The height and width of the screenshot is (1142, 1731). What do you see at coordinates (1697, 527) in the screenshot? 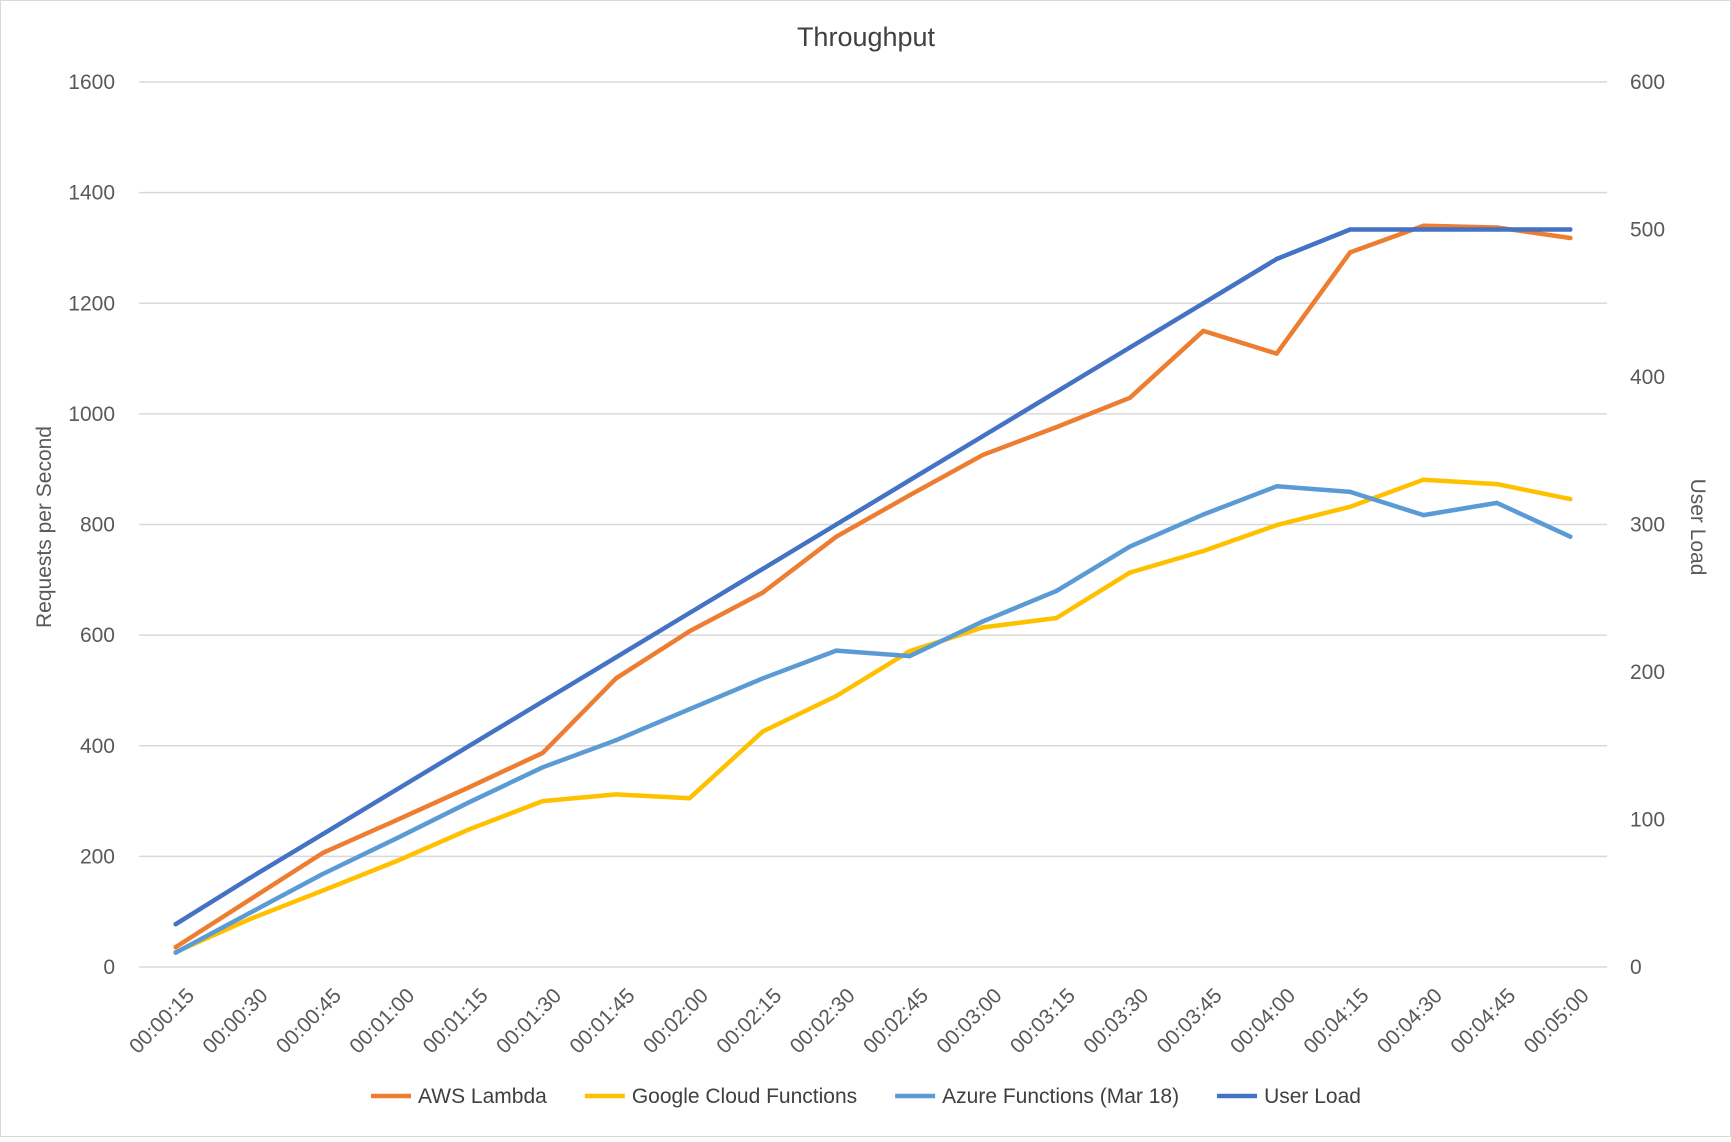
I see `right-axis-label: User Load` at bounding box center [1697, 527].